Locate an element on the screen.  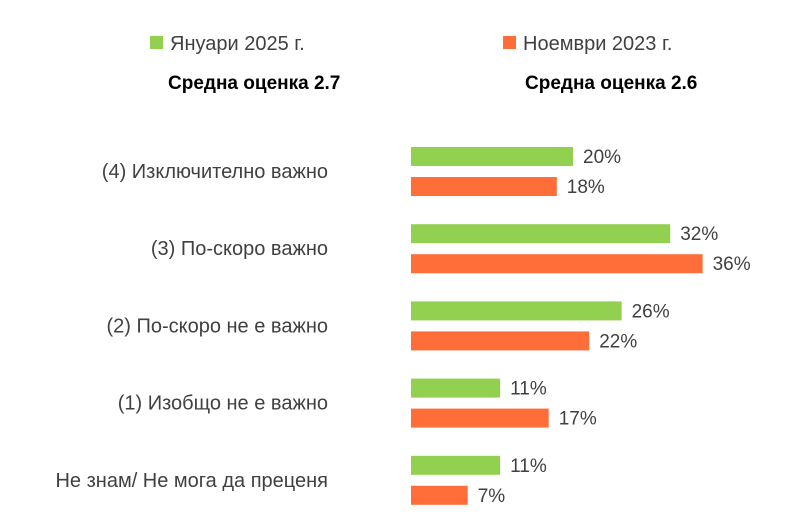
legend-swatch-2023 is located at coordinates (509, 42).